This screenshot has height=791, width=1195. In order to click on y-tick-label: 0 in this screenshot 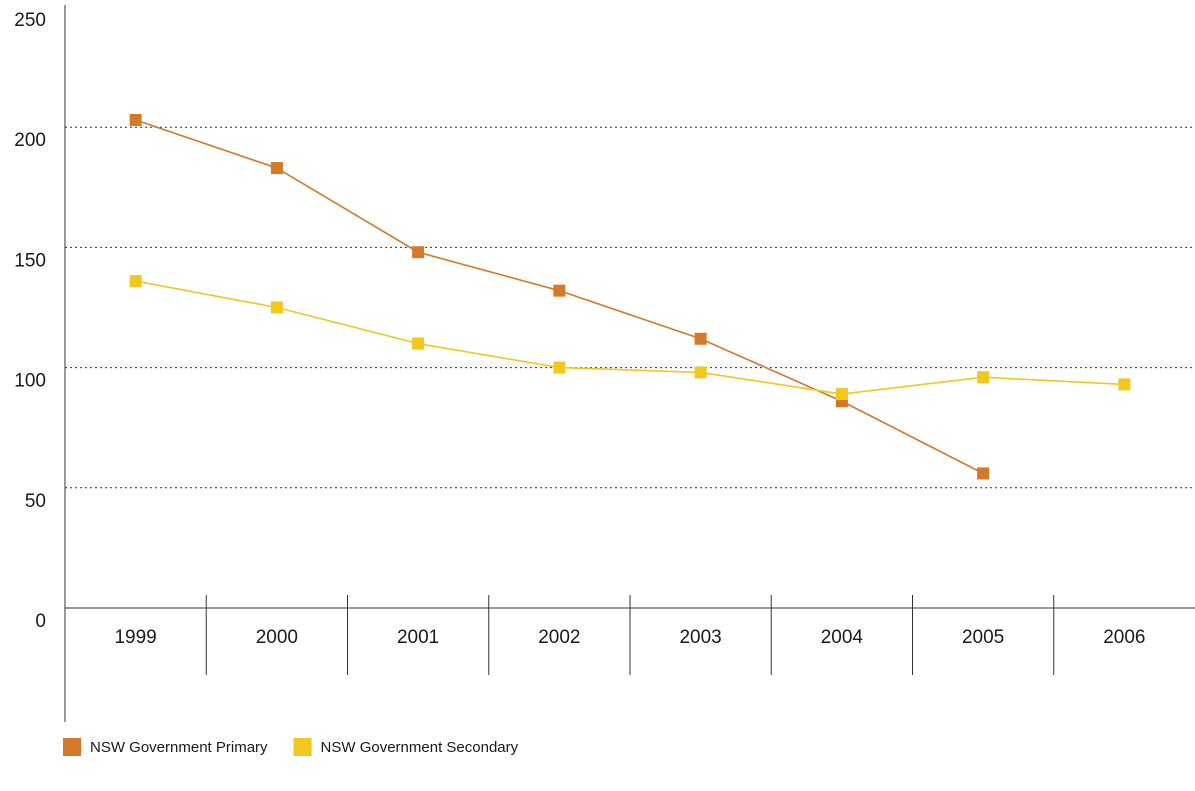, I will do `click(40, 621)`.